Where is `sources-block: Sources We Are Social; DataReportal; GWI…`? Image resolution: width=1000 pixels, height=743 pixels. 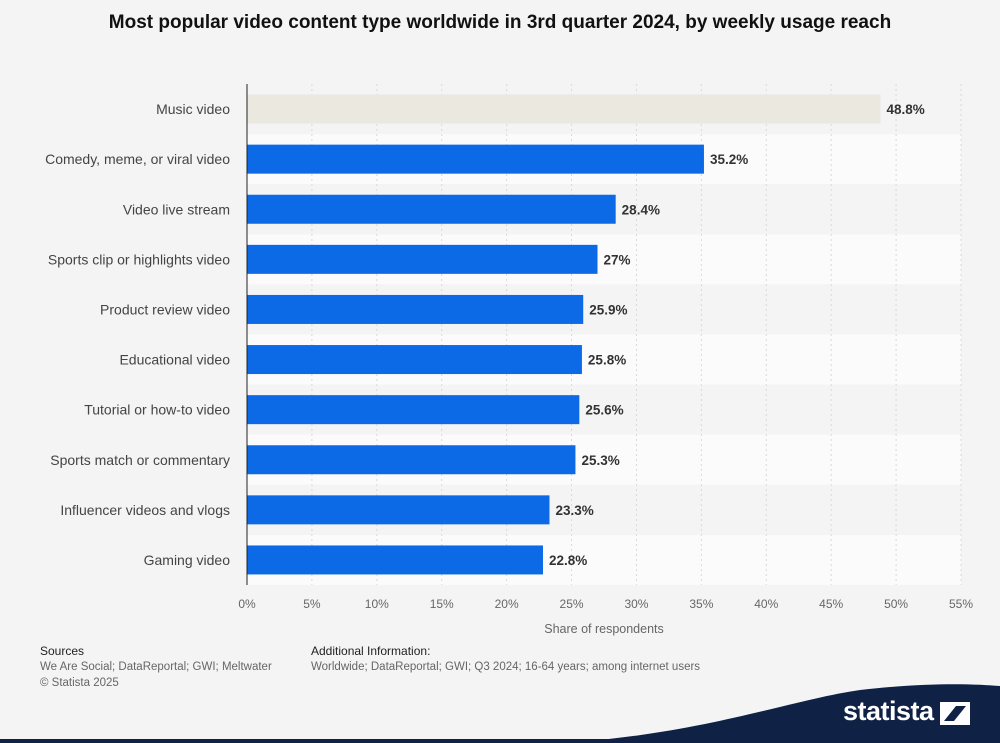 sources-block: Sources We Are Social; DataReportal; GWI… is located at coordinates (170, 667).